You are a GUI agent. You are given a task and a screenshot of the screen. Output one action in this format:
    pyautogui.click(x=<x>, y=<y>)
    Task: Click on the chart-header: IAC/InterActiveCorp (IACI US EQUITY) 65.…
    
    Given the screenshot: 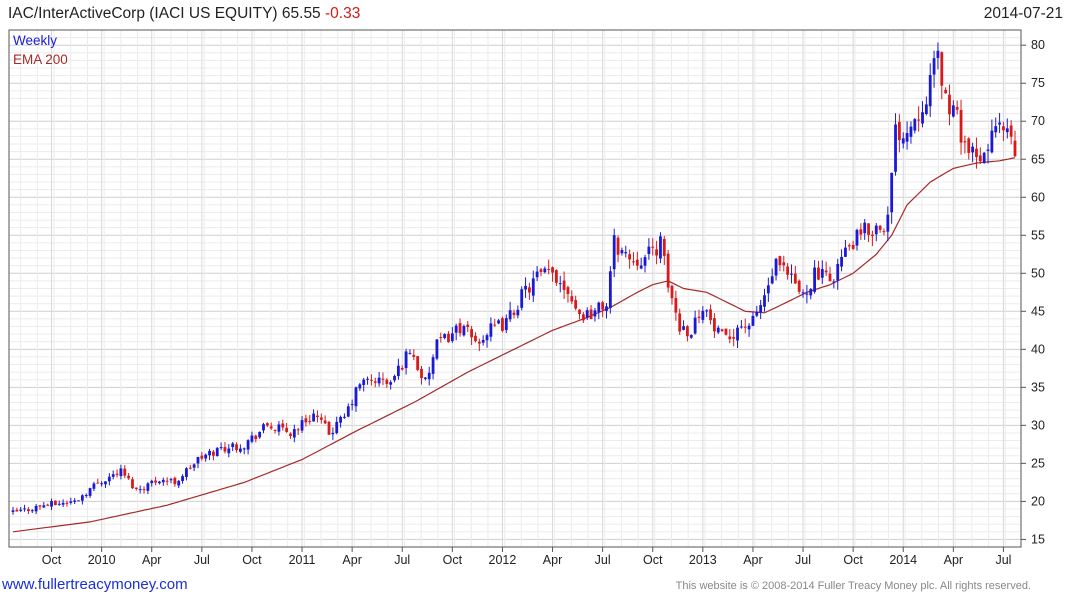 What is the action you would take?
    pyautogui.click(x=537, y=14)
    